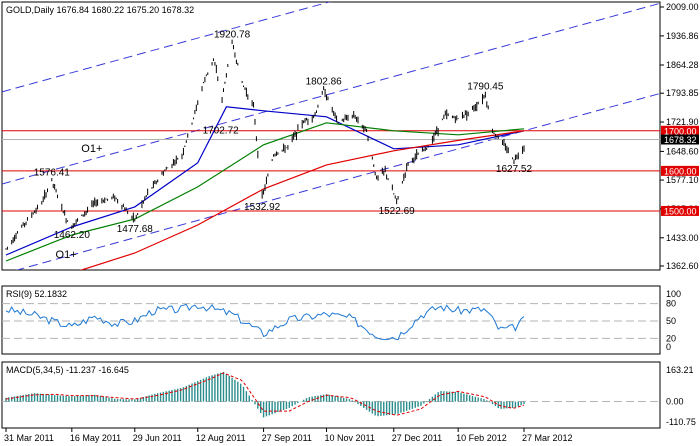 This screenshot has height=446, width=700. Describe the element at coordinates (680, 370) in the screenshot. I see `macd-tick-label: 163.21` at that location.